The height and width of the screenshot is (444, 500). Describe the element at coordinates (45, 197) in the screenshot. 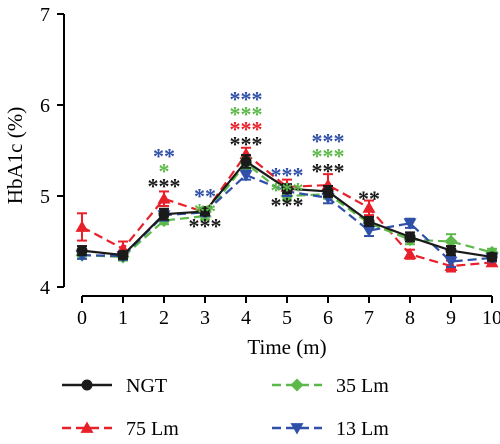

I see `y-tick-label: 5` at that location.